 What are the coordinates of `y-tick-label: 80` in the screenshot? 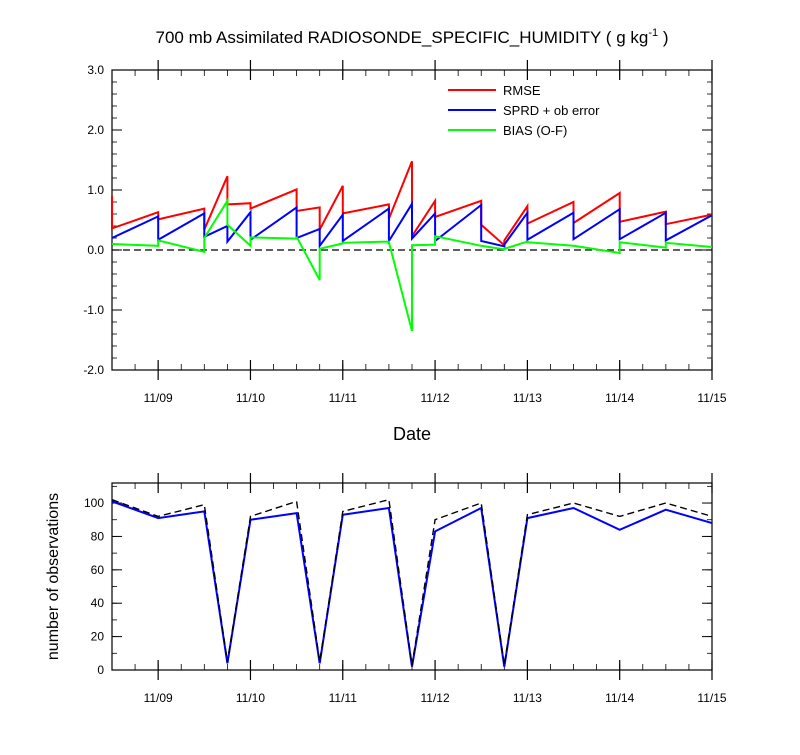 It's located at (98, 536).